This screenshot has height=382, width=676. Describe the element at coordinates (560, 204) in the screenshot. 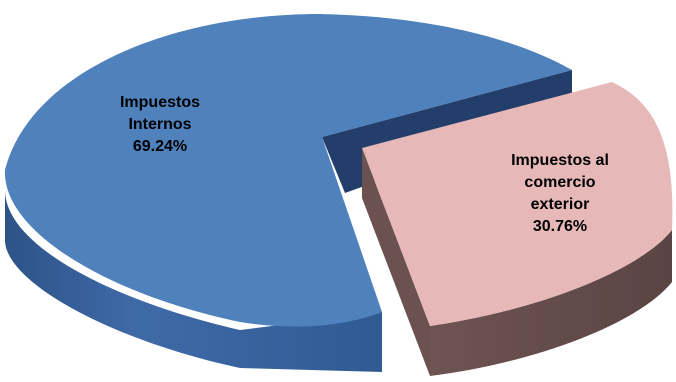

I see `label-comercio-exterior-line-3: exterior` at that location.